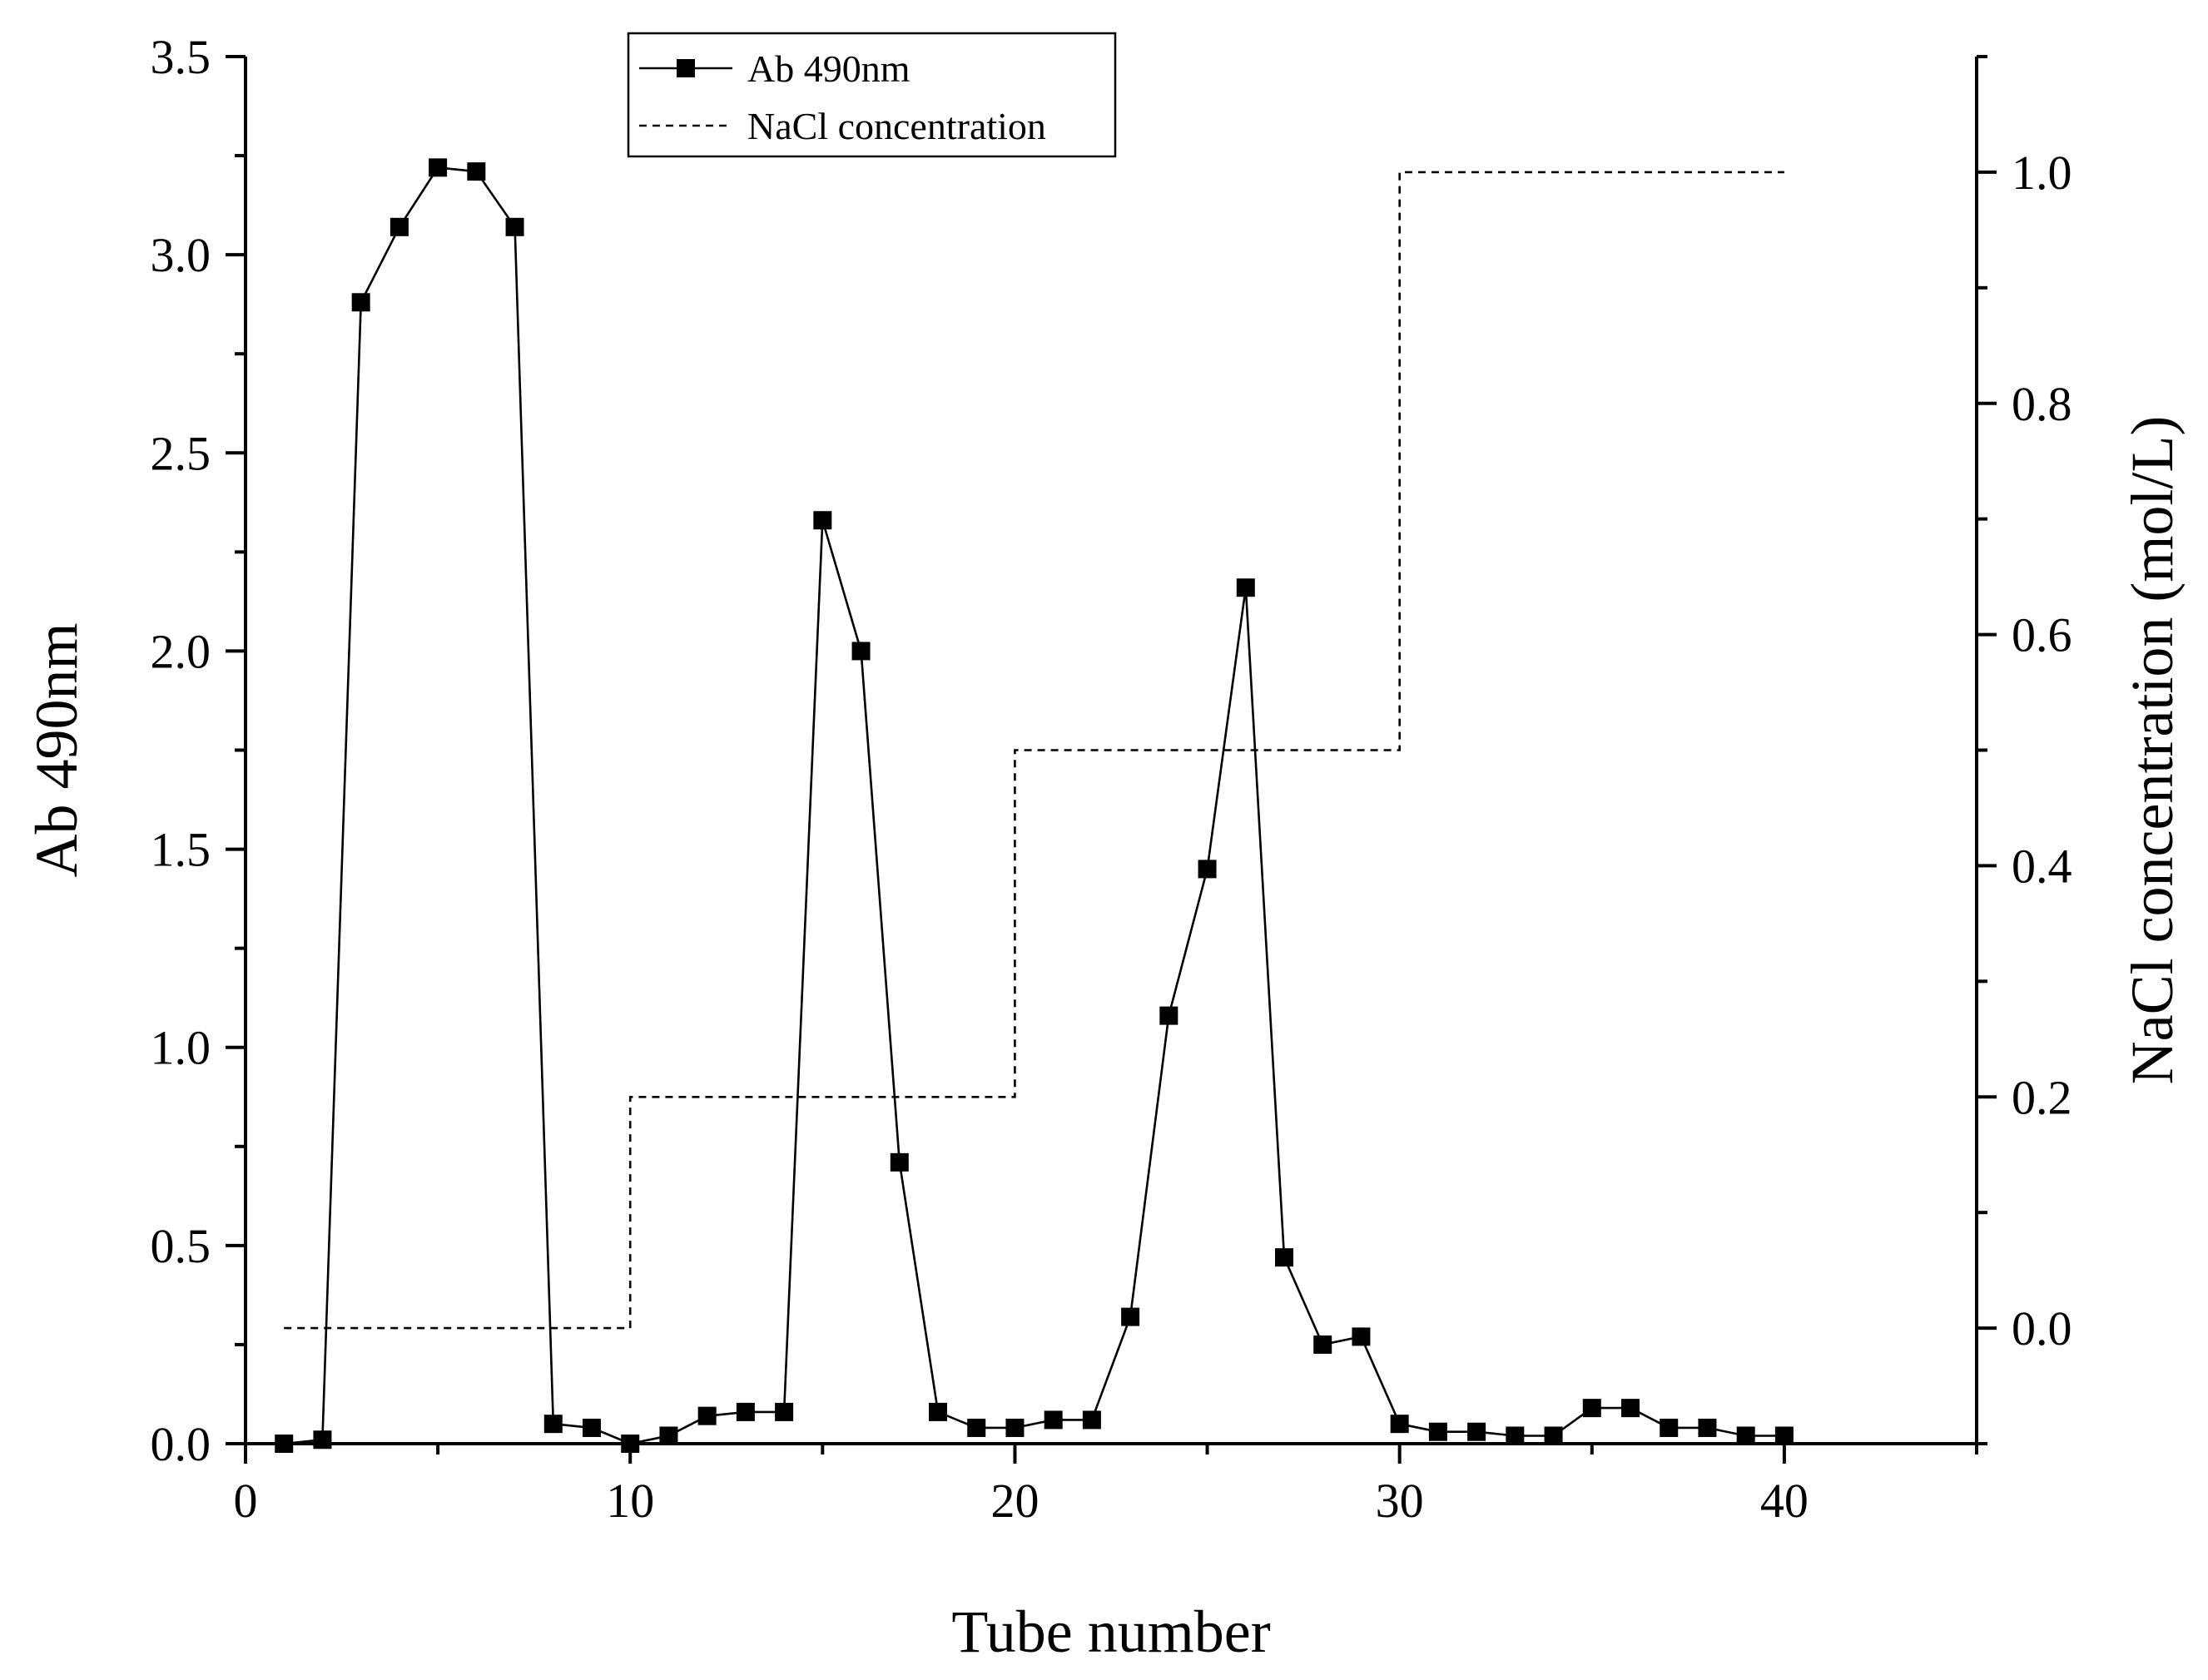 The height and width of the screenshot is (1680, 2208). Describe the element at coordinates (2042, 404) in the screenshot. I see `y2-tick-label: 0.8` at that location.